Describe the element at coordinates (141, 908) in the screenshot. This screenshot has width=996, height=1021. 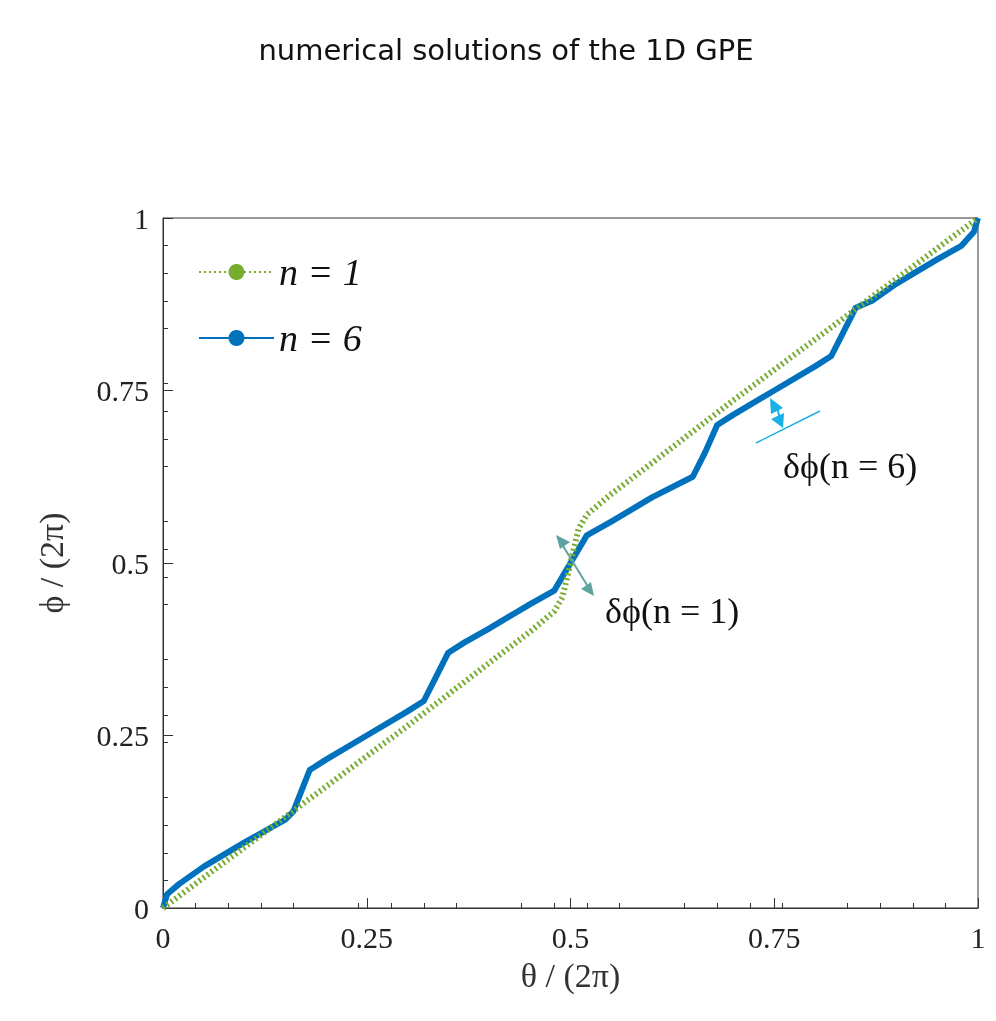
I see `y-tick-label: 0` at that location.